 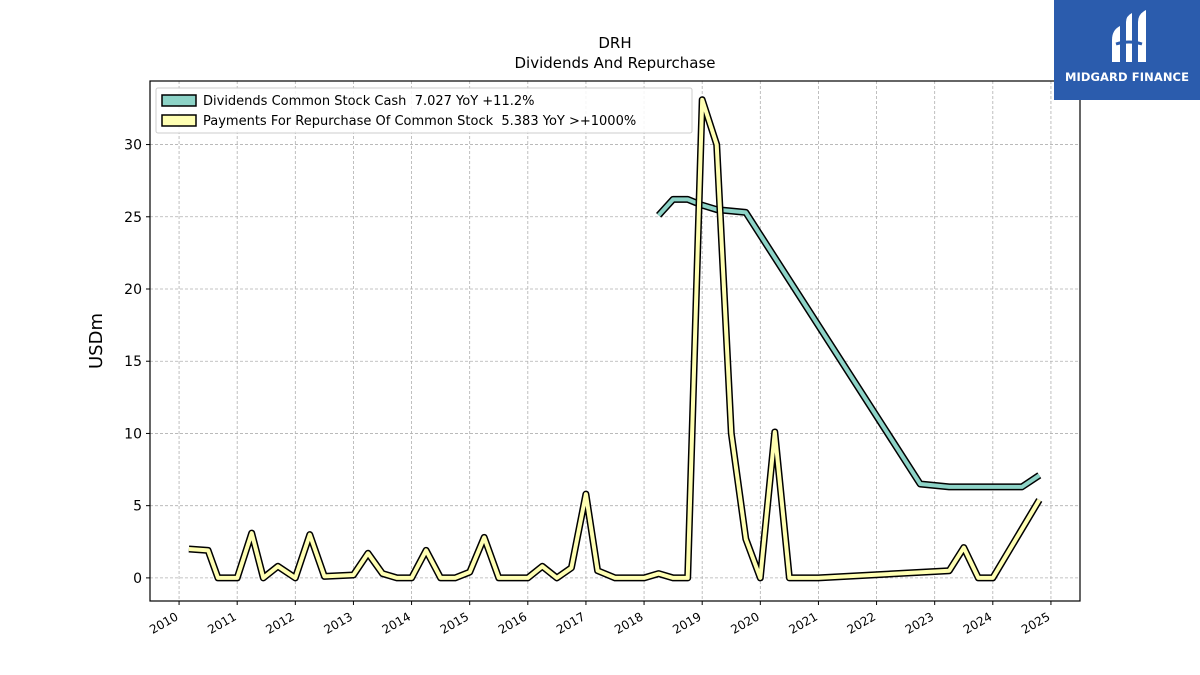 I want to click on y-axis-label: USDm, so click(x=96, y=341).